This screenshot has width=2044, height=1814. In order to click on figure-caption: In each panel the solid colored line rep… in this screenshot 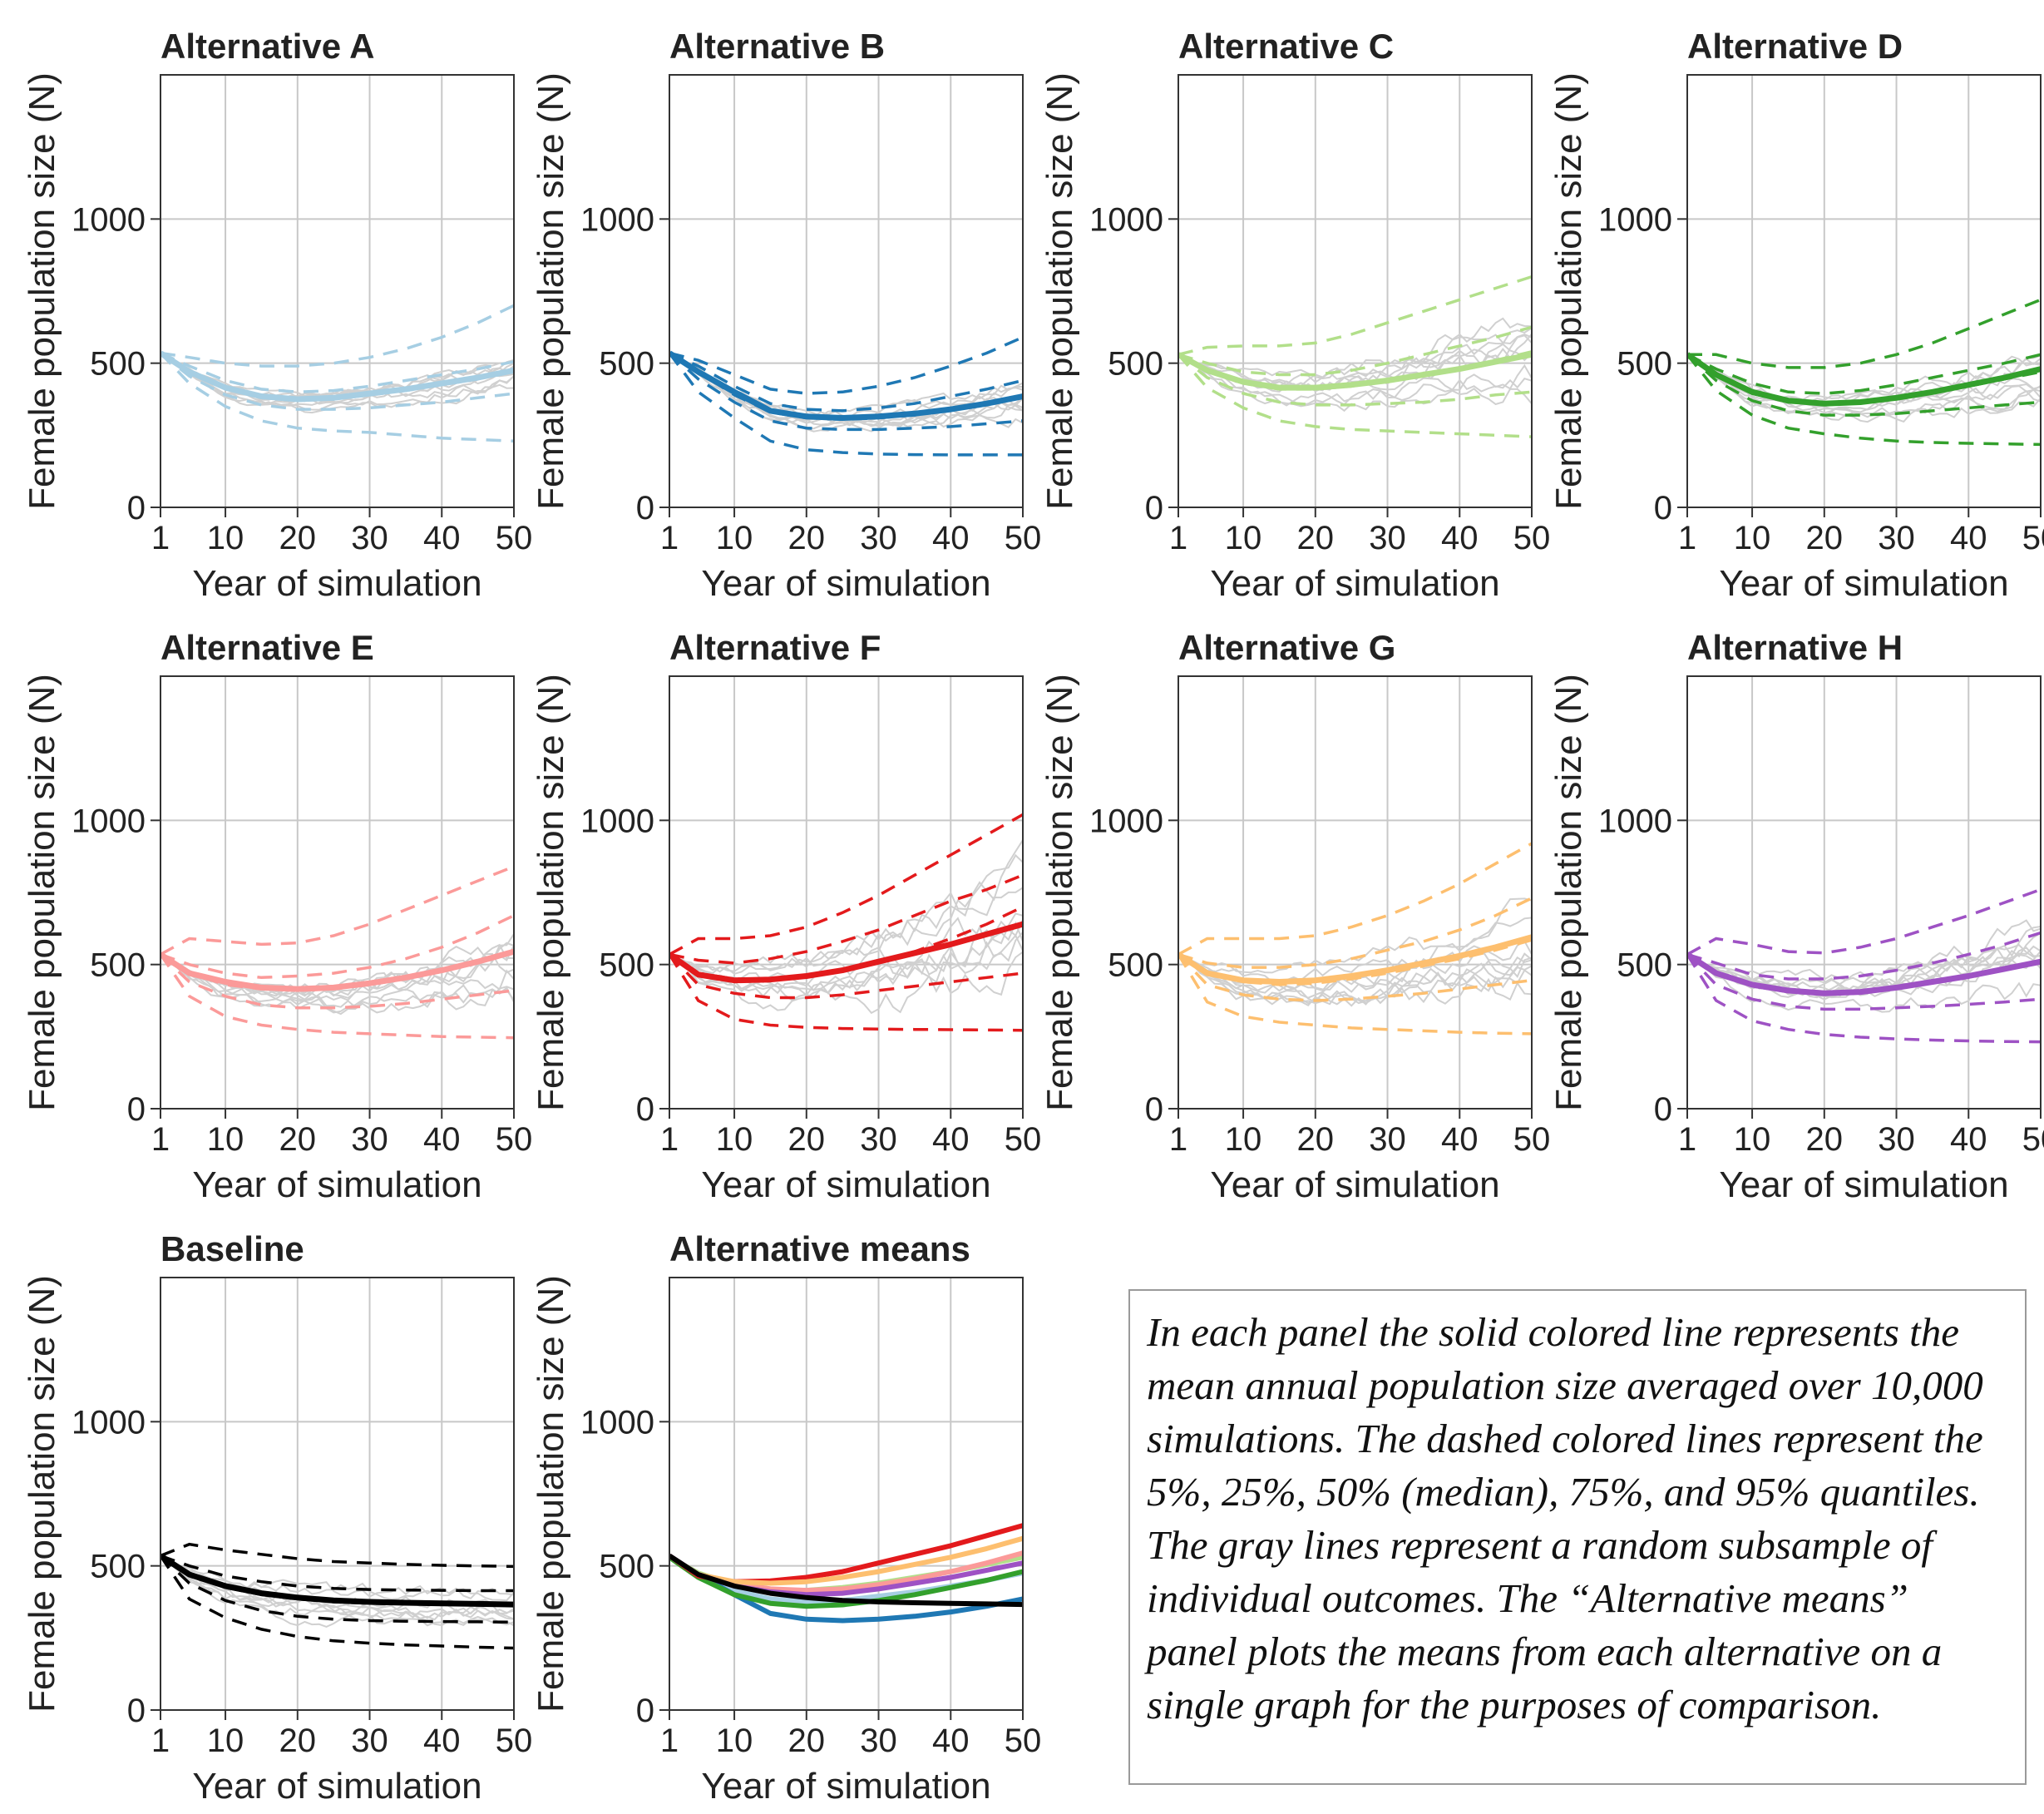, I will do `click(1577, 1537)`.